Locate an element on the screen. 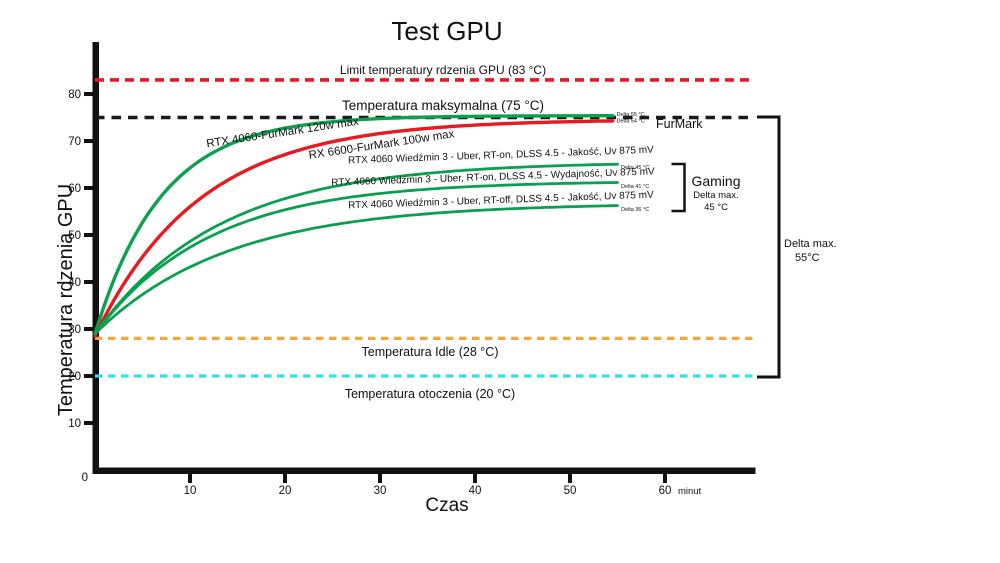  delta-label-furmark-100w: Delta 54 °C is located at coordinates (631, 122).